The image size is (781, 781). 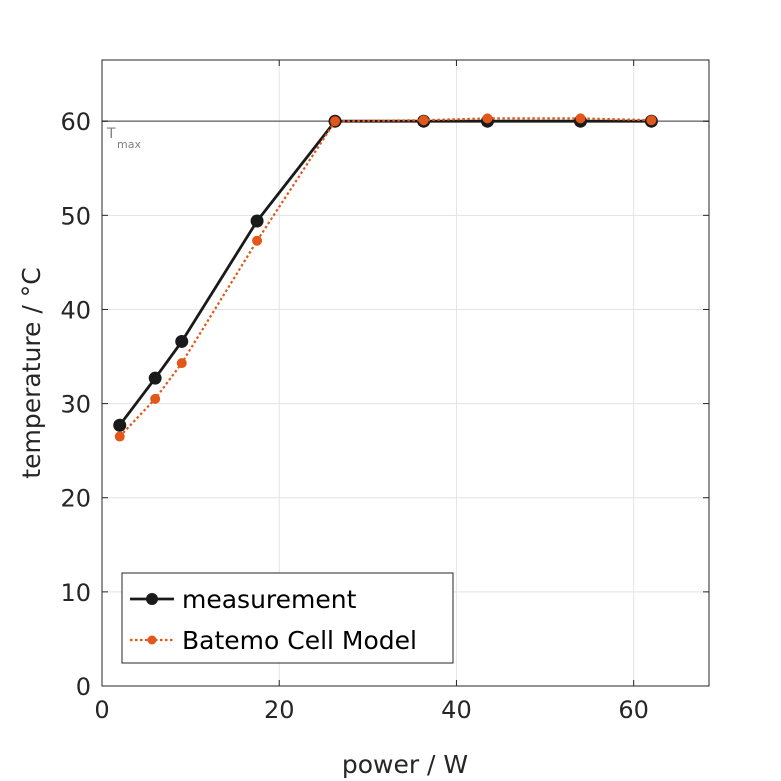 I want to click on legend: measurement Batemo Cell Model, so click(x=287, y=618).